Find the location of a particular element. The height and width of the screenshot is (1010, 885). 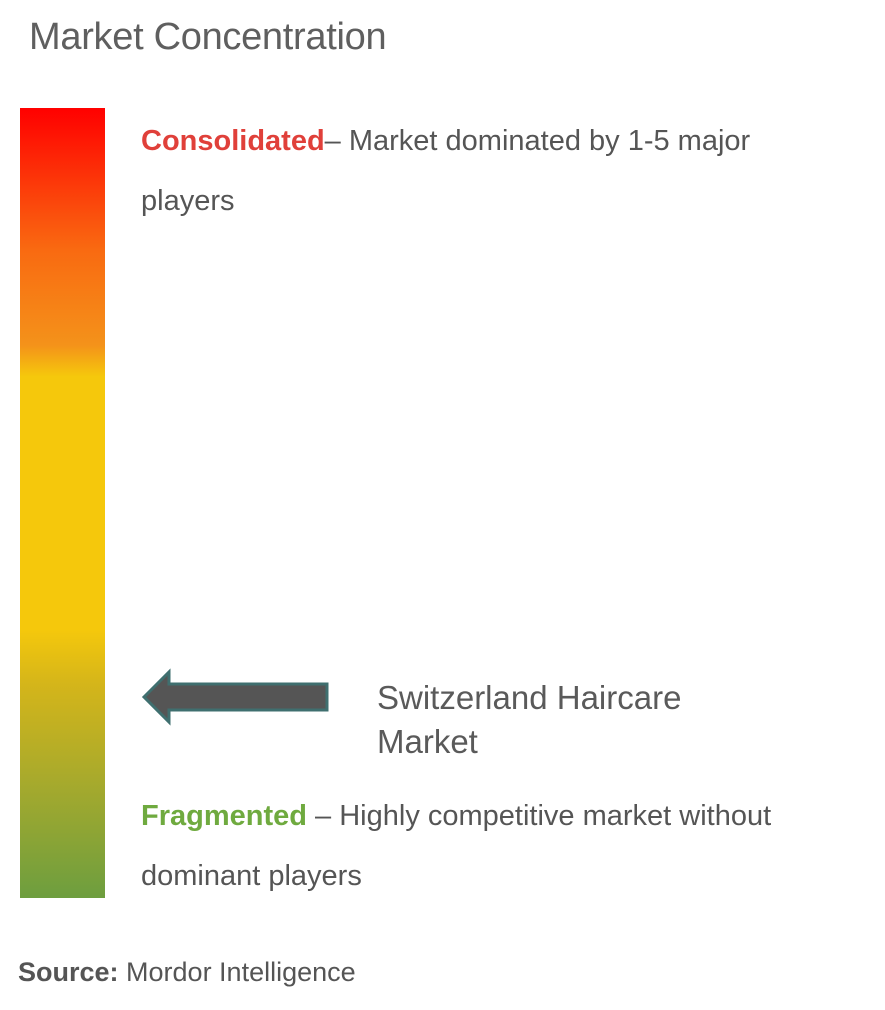

page-title: Market Concentration is located at coordinates (208, 37).